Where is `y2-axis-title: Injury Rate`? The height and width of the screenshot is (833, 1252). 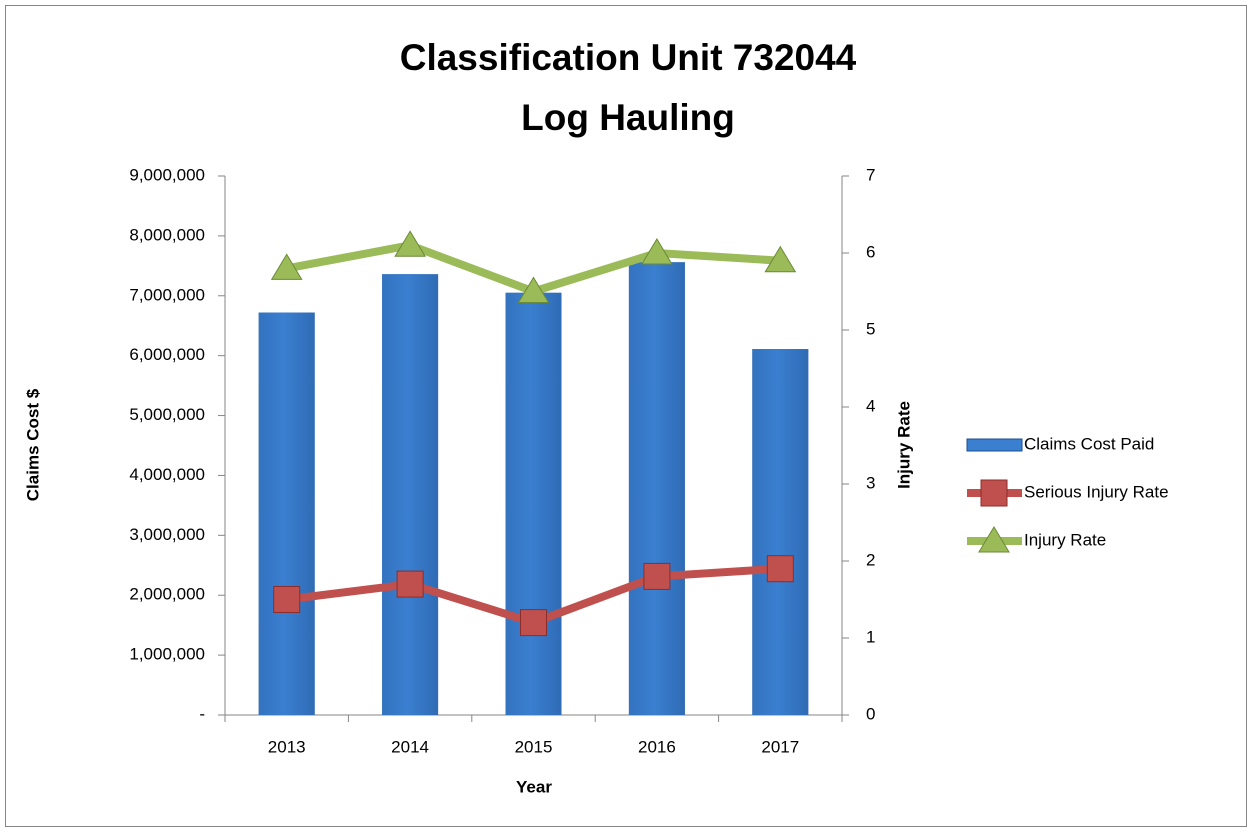
y2-axis-title: Injury Rate is located at coordinates (903, 445).